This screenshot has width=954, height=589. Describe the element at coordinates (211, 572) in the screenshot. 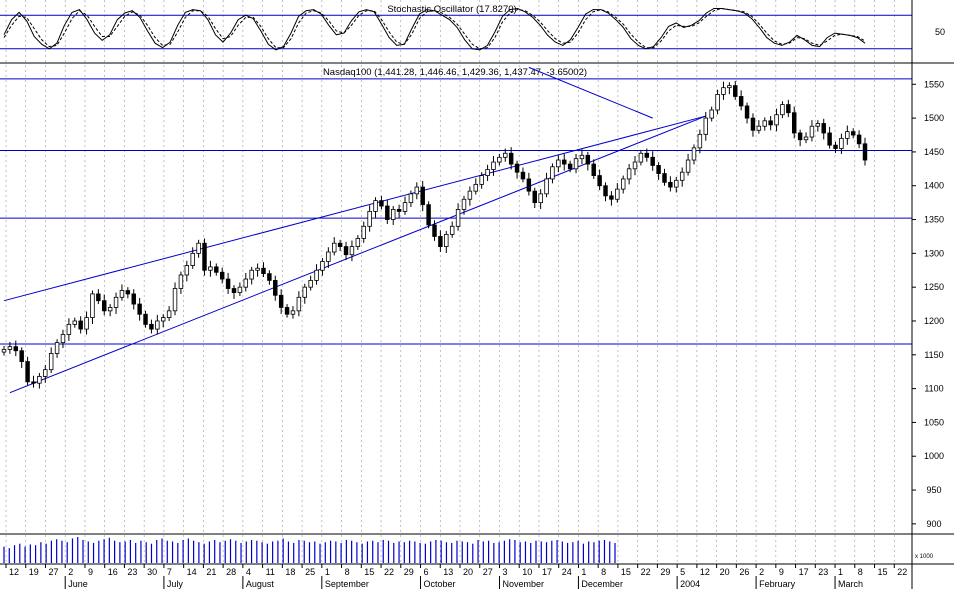

I see `day-tick-label: 21` at that location.